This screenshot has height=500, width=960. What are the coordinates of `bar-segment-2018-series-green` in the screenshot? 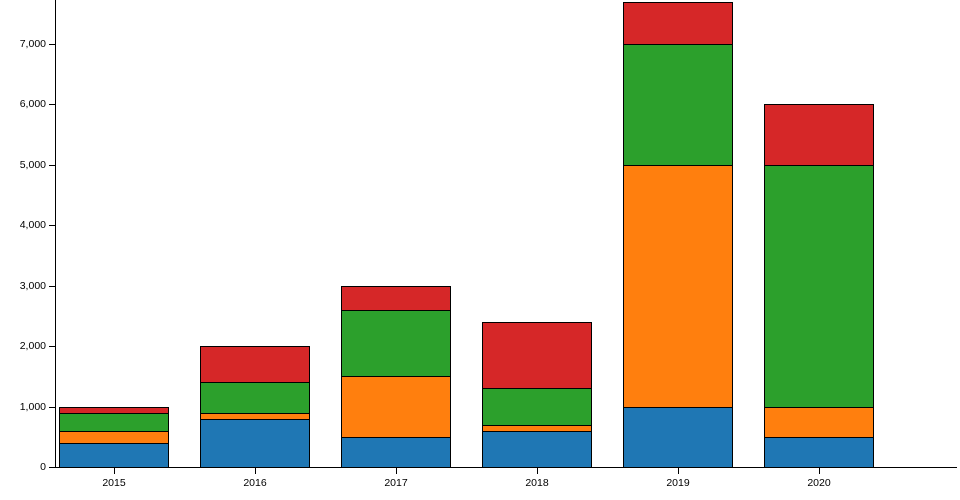 It's located at (537, 407).